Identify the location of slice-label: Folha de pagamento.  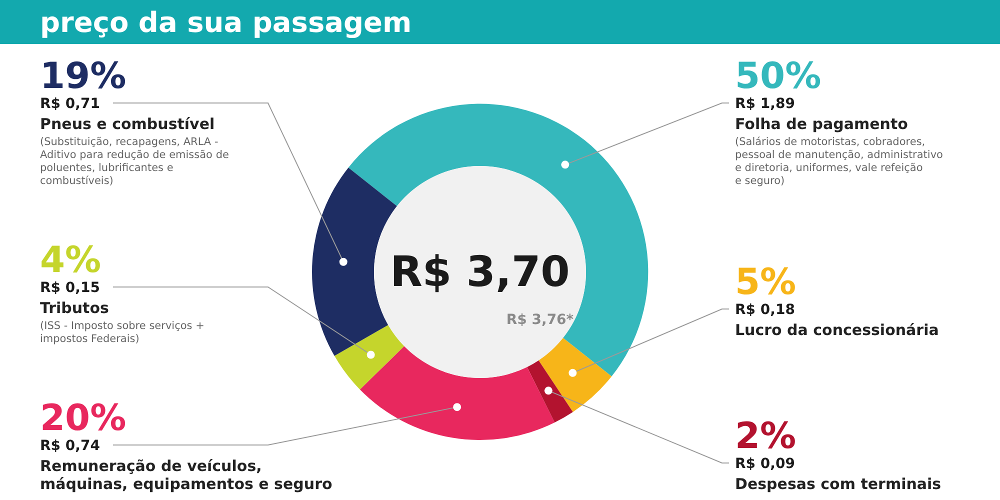
(821, 124).